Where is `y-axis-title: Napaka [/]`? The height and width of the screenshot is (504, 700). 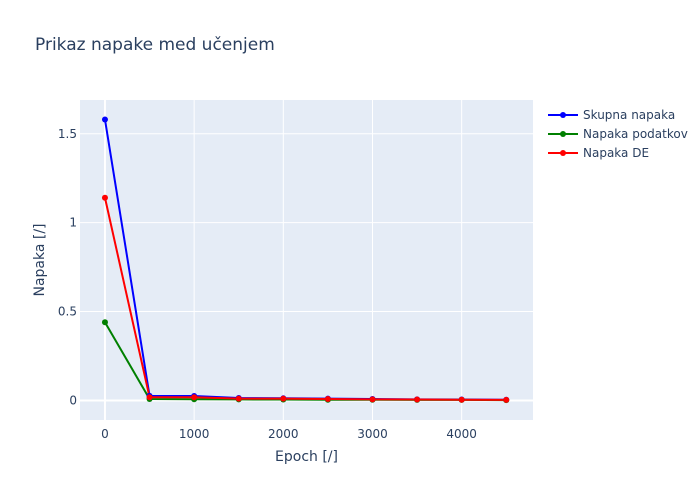 y-axis-title: Napaka [/] is located at coordinates (40, 259).